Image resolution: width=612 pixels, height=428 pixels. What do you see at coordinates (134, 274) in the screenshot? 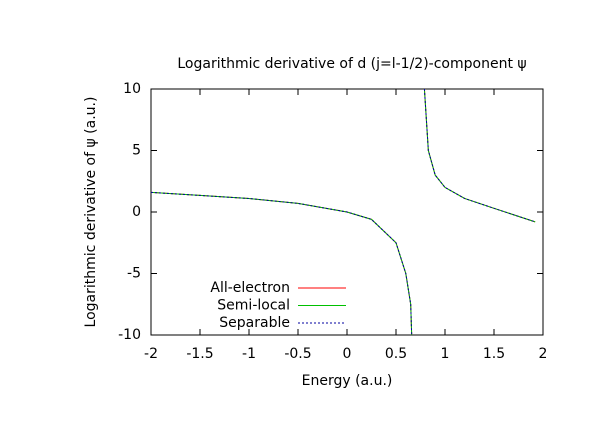
I see `y-tick-label: -5` at bounding box center [134, 274].